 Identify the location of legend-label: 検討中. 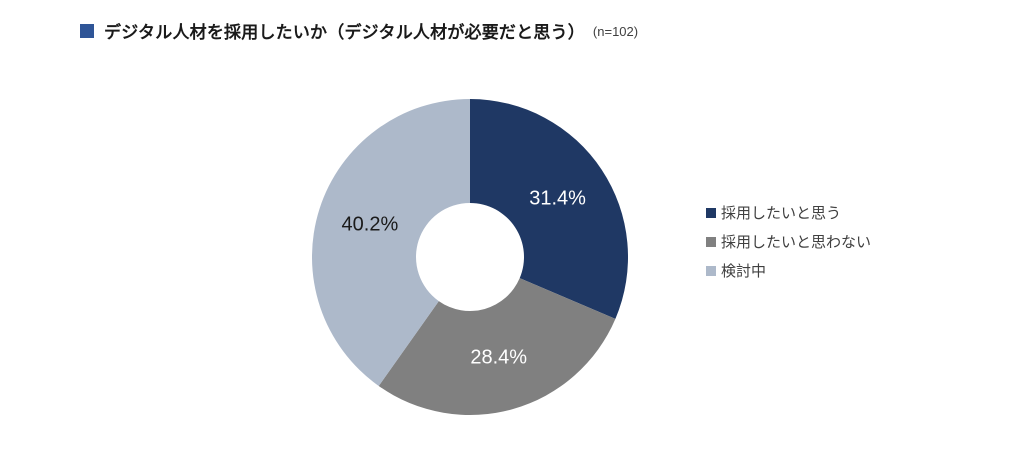
(744, 271).